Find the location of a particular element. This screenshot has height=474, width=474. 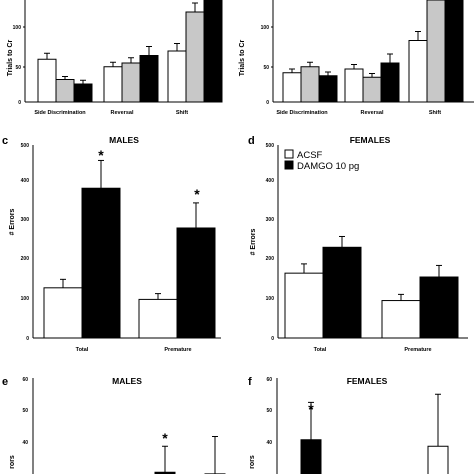

bars-b-2-0-bar is located at coordinates (418, 71).